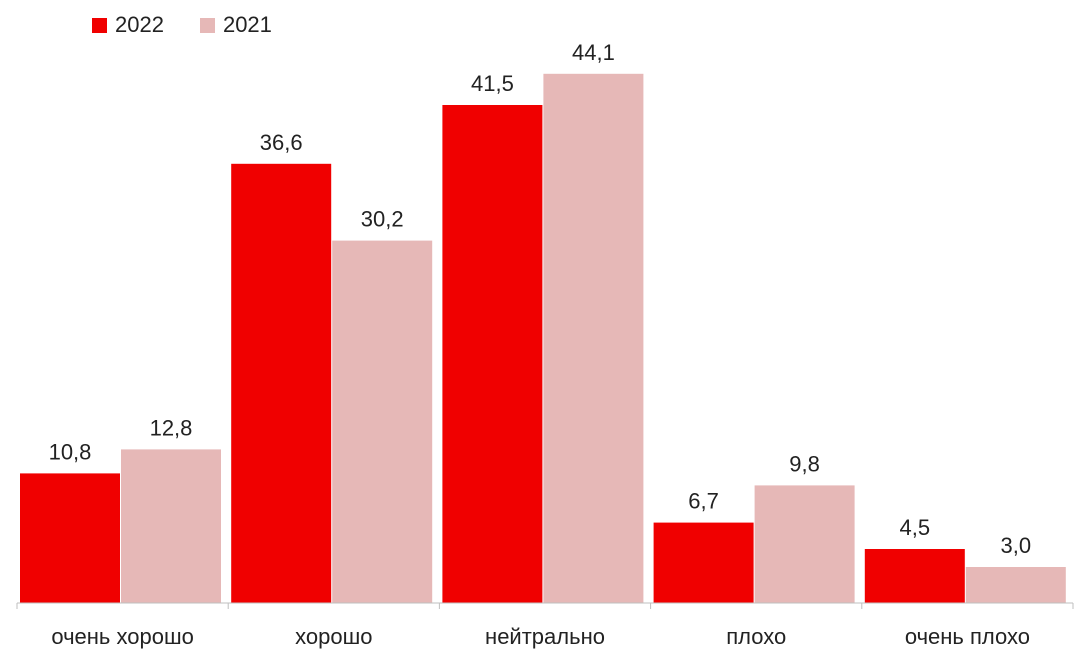 Image resolution: width=1078 pixels, height=649 pixels. I want to click on legend-label-2022: 2022, so click(139, 24).